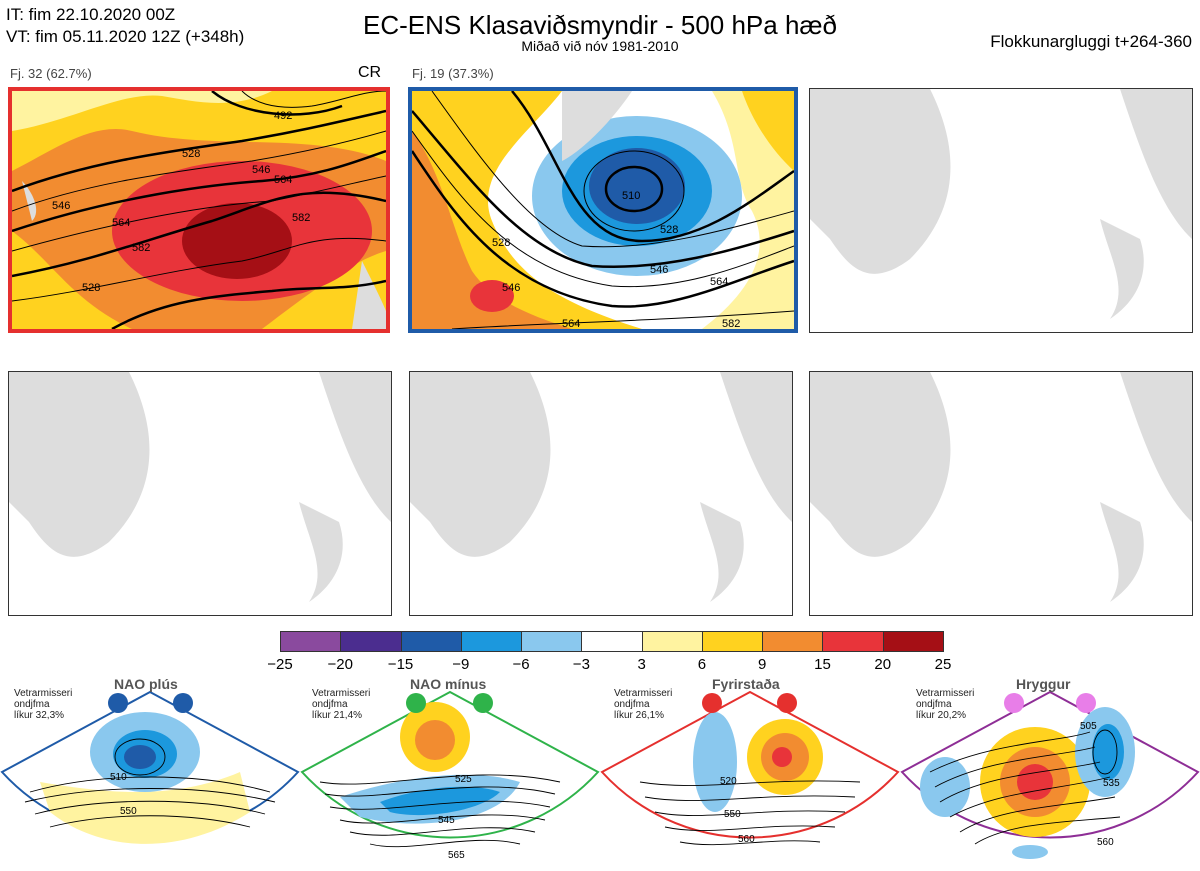 The width and height of the screenshot is (1200, 871). What do you see at coordinates (125, 36) in the screenshot?
I see `valid-time: VT: fim 05.11.2020 12Z (+348h)` at bounding box center [125, 36].